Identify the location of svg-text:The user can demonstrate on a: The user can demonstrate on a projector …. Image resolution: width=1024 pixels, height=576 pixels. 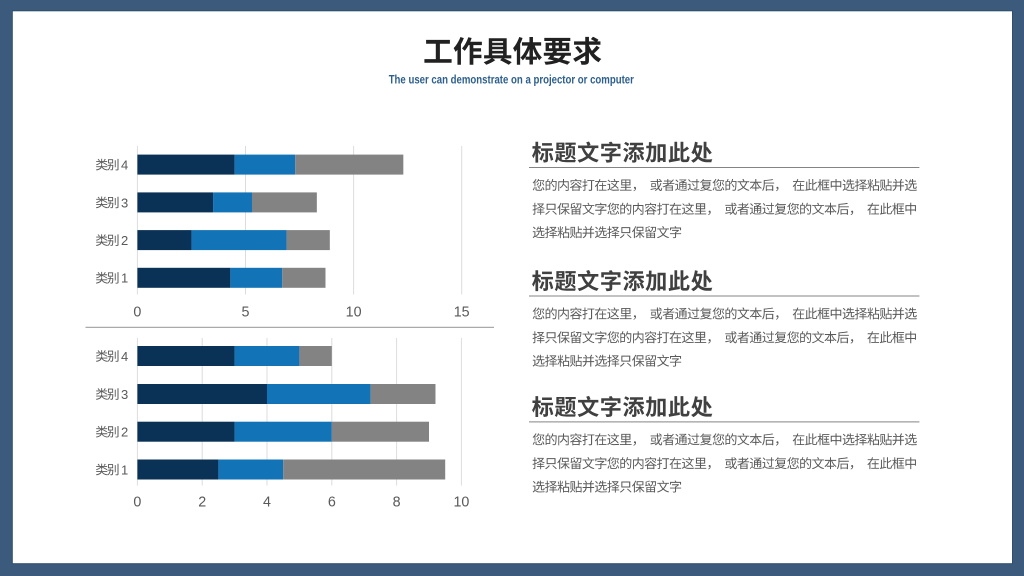
(511, 79).